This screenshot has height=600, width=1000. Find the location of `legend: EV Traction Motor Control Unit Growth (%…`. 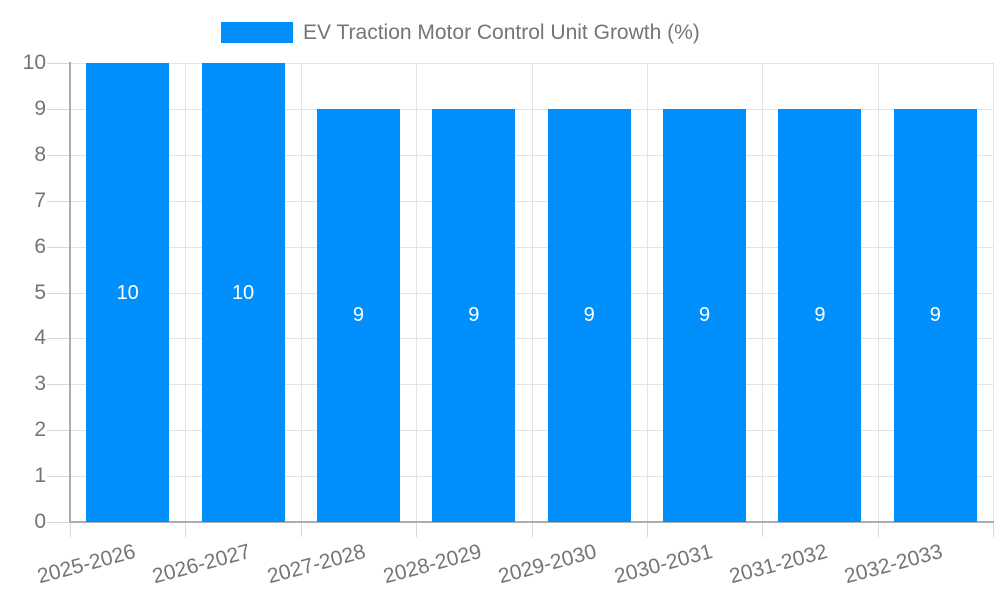

legend: EV Traction Motor Control Unit Growth (%… is located at coordinates (460, 32).